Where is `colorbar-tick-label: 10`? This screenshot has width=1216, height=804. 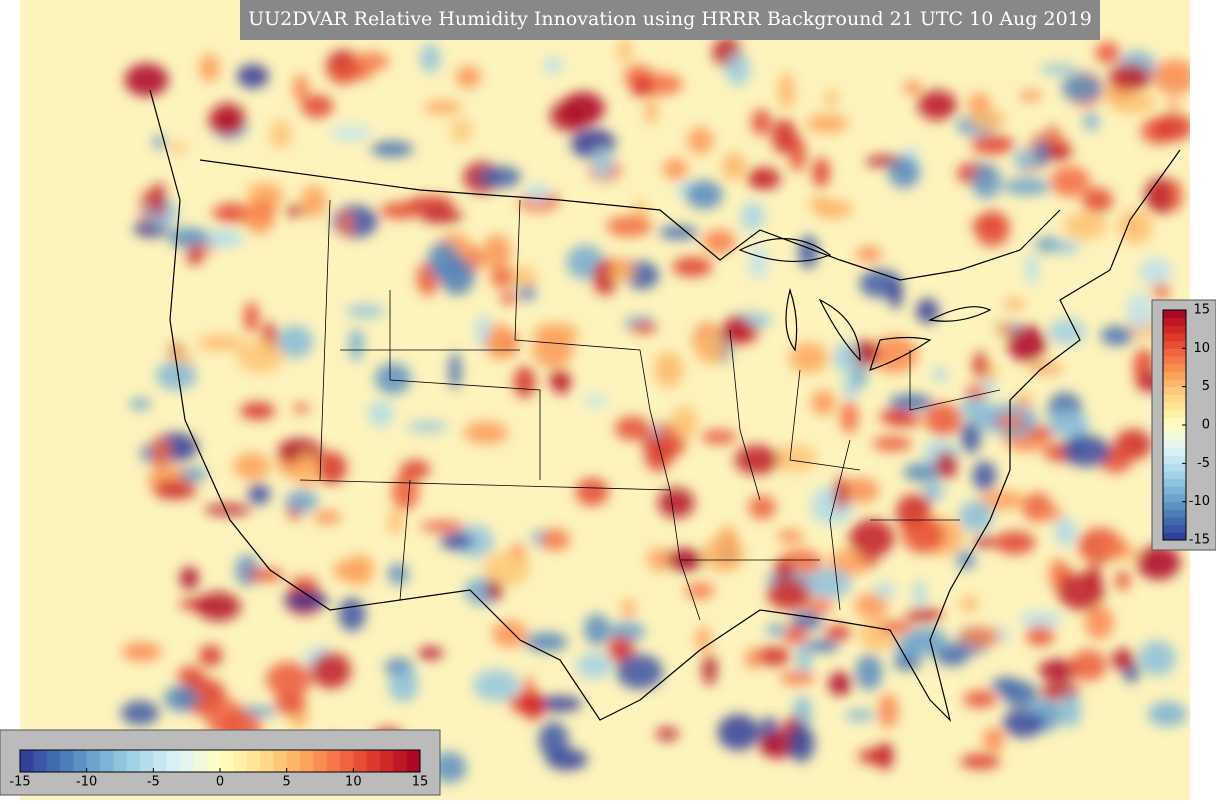 colorbar-tick-label: 10 is located at coordinates (1201, 348).